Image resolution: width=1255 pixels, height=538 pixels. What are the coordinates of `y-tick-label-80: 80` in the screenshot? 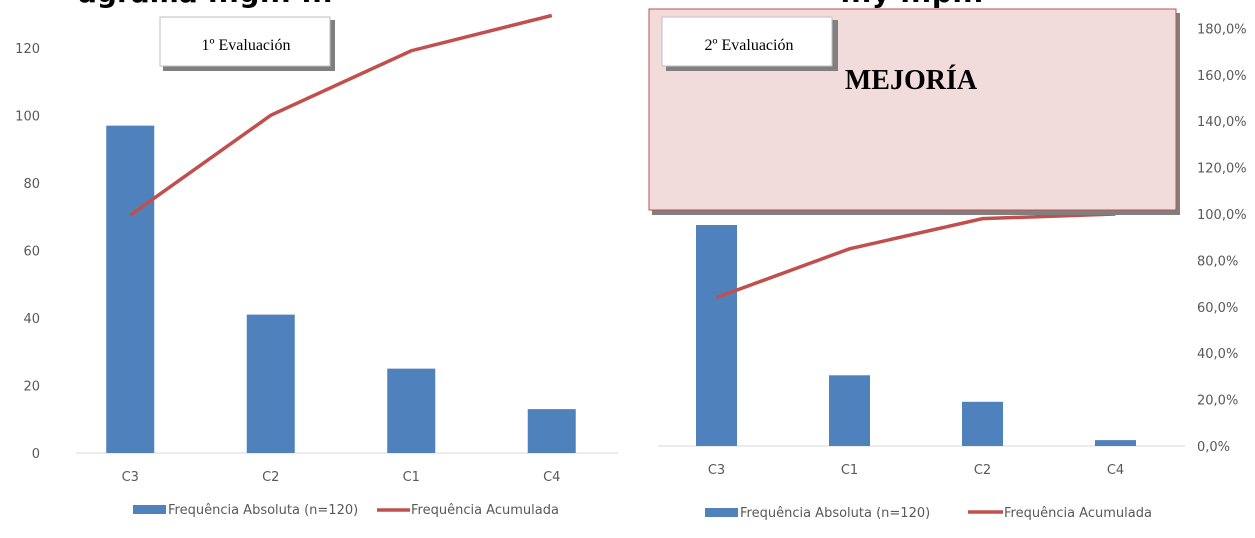 It's located at (31, 184).